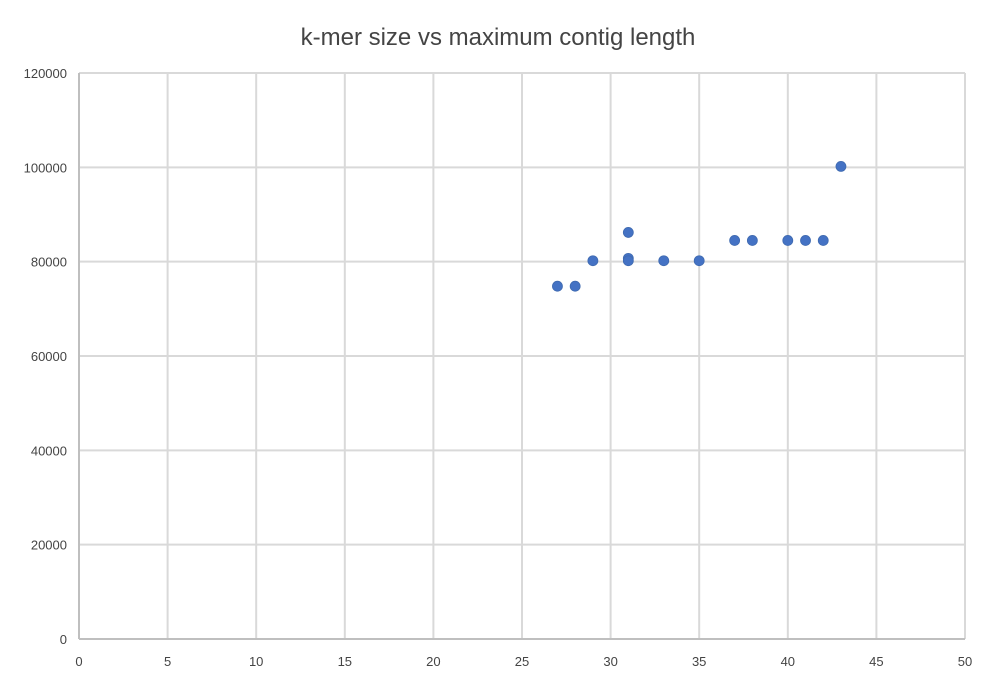 This screenshot has height=682, width=996. Describe the element at coordinates (63, 639) in the screenshot. I see `y-tick-label: 0` at that location.